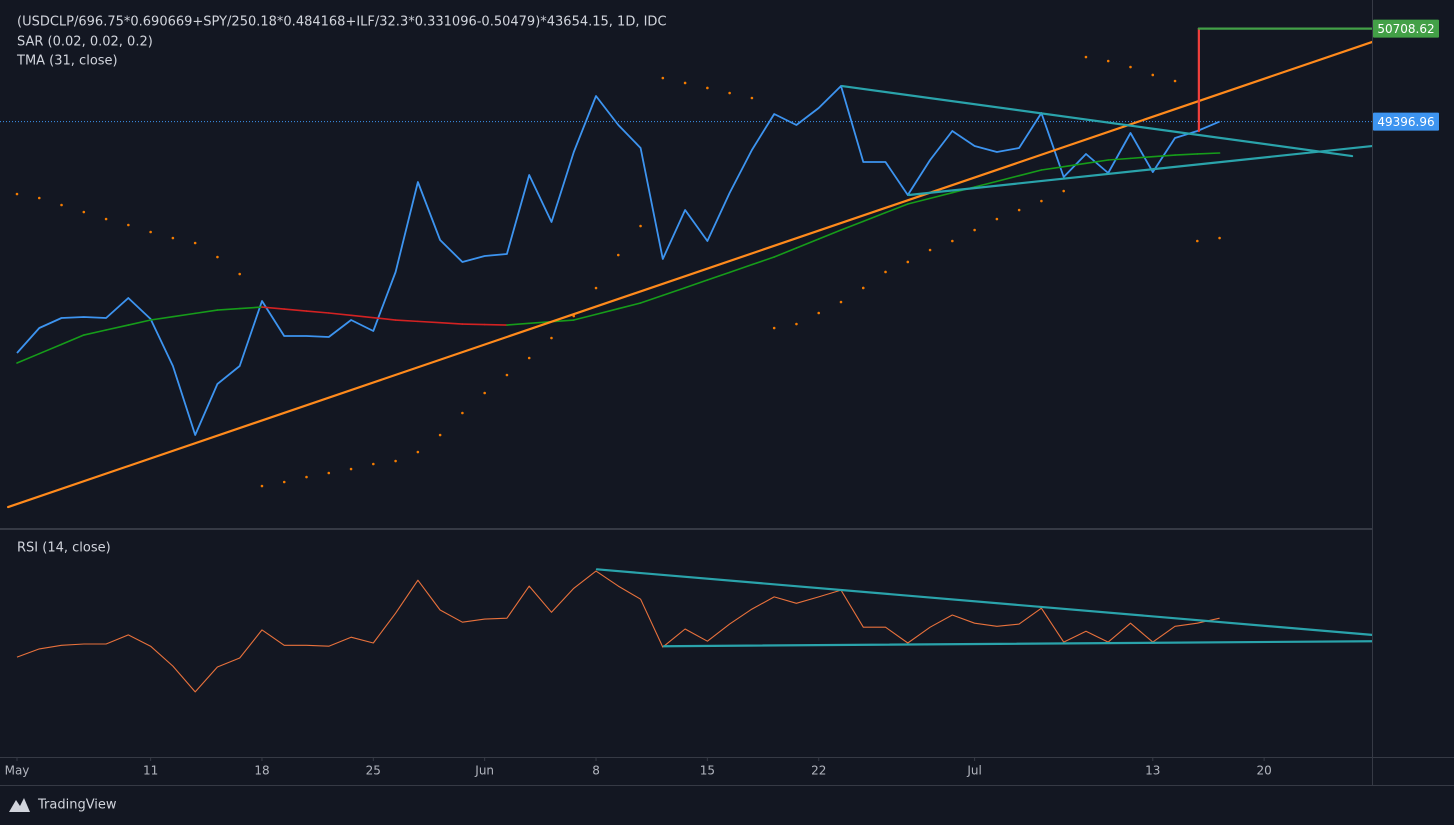 The width and height of the screenshot is (1454, 825). I want to click on x-tick-label: May, so click(17, 771).